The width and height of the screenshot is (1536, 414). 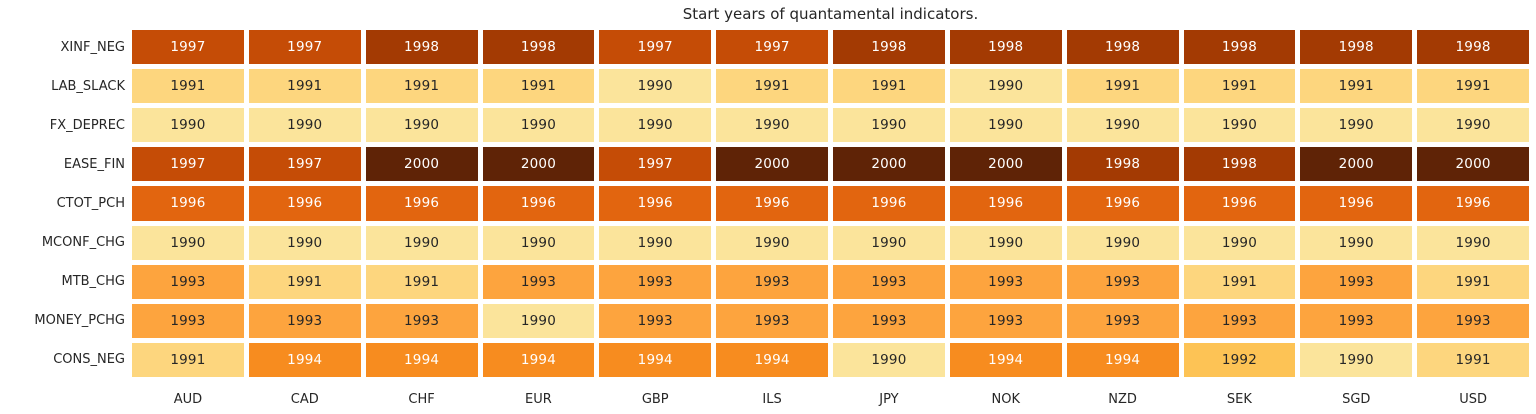 What do you see at coordinates (1239, 399) in the screenshot?
I see `col-label: SEK` at bounding box center [1239, 399].